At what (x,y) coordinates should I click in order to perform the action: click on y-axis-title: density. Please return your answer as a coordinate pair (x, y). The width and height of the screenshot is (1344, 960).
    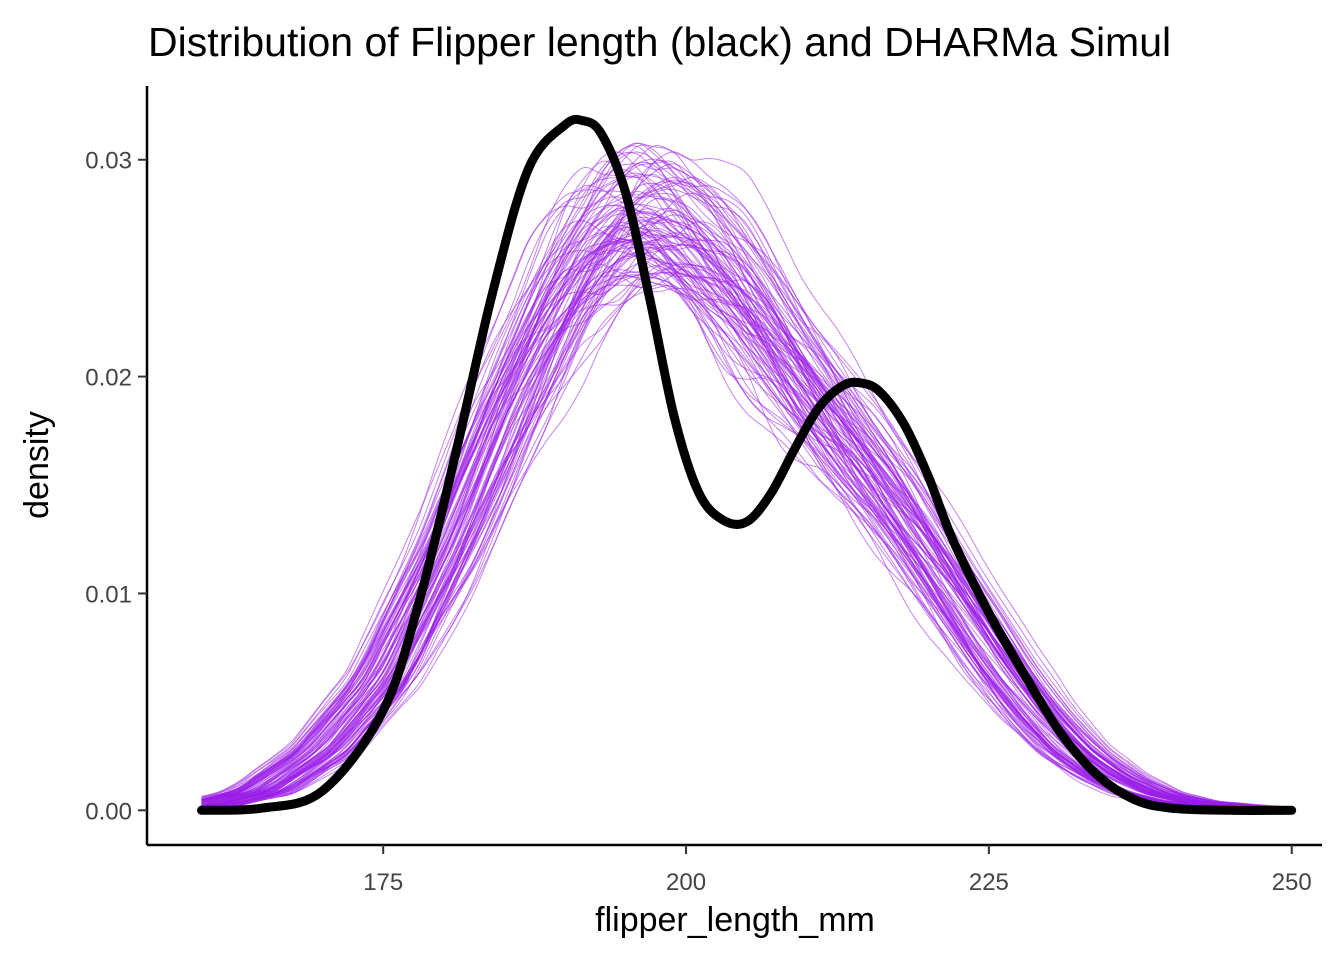
    Looking at the image, I should click on (37, 465).